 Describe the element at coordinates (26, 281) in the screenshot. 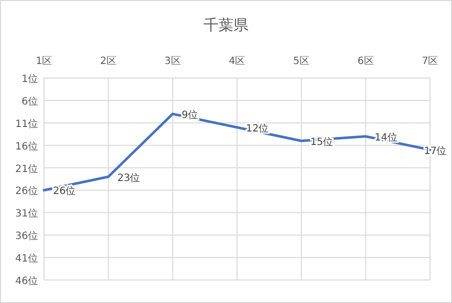

I see `y-tick-label: 46位` at that location.